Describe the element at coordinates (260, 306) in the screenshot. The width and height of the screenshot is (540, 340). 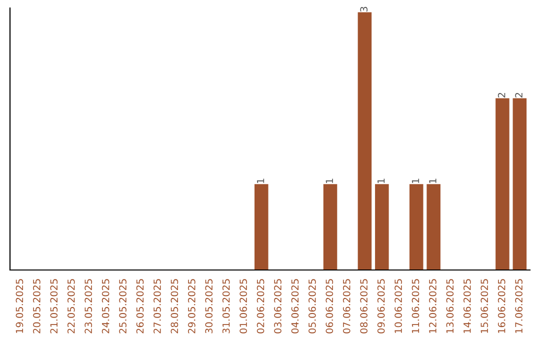
I see `x-tick-label: 02.06.2025` at that location.